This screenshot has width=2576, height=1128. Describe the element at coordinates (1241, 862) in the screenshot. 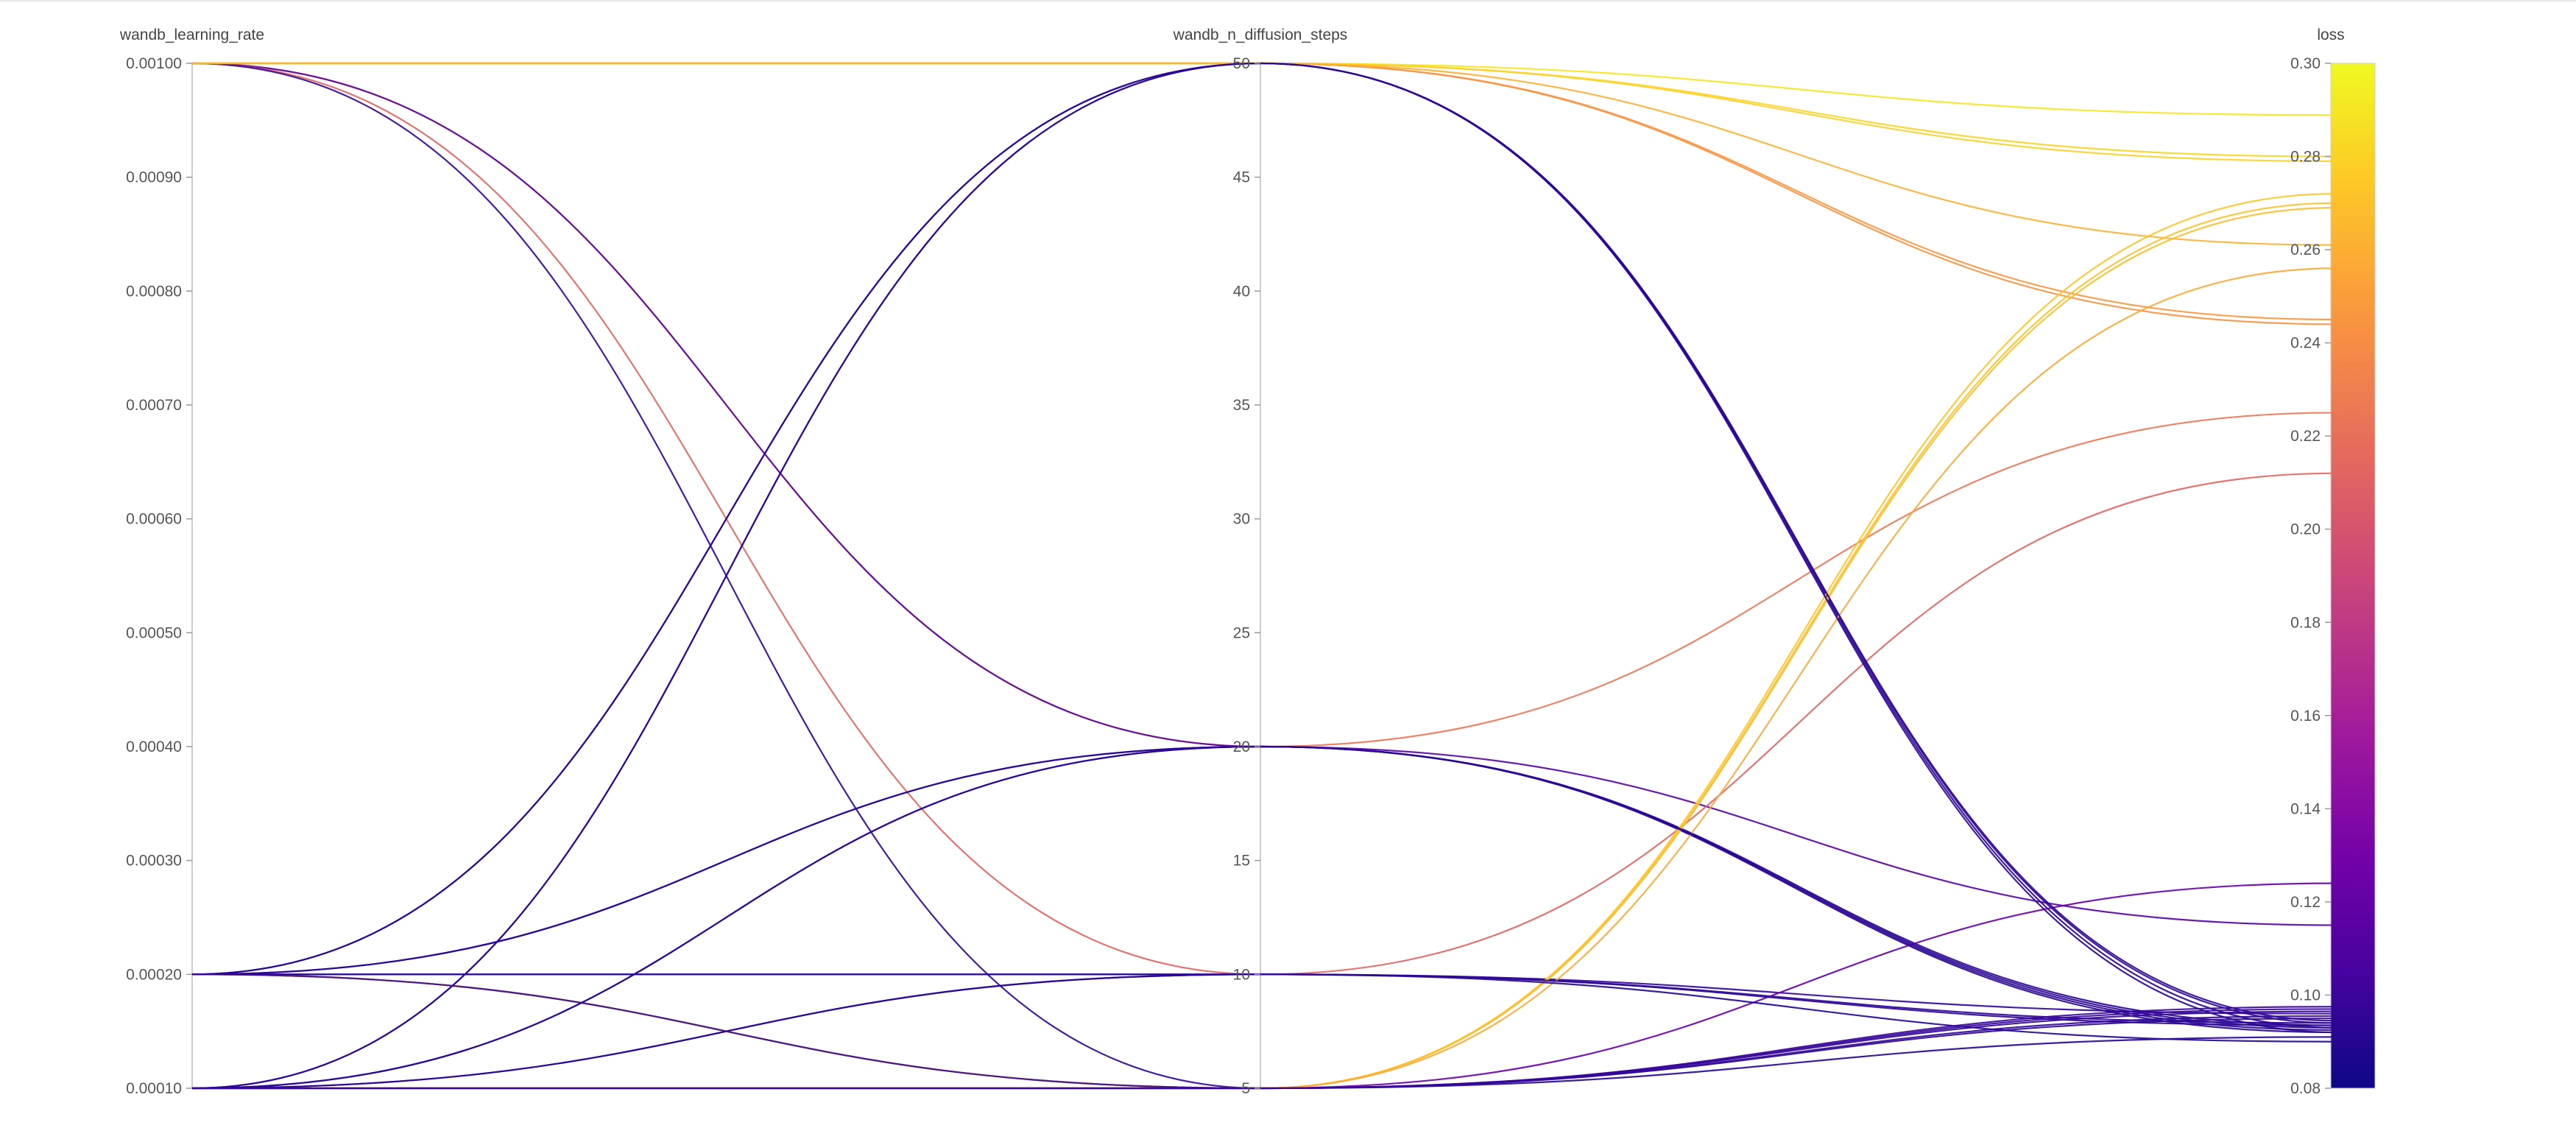

I see `tick-label: 15` at that location.